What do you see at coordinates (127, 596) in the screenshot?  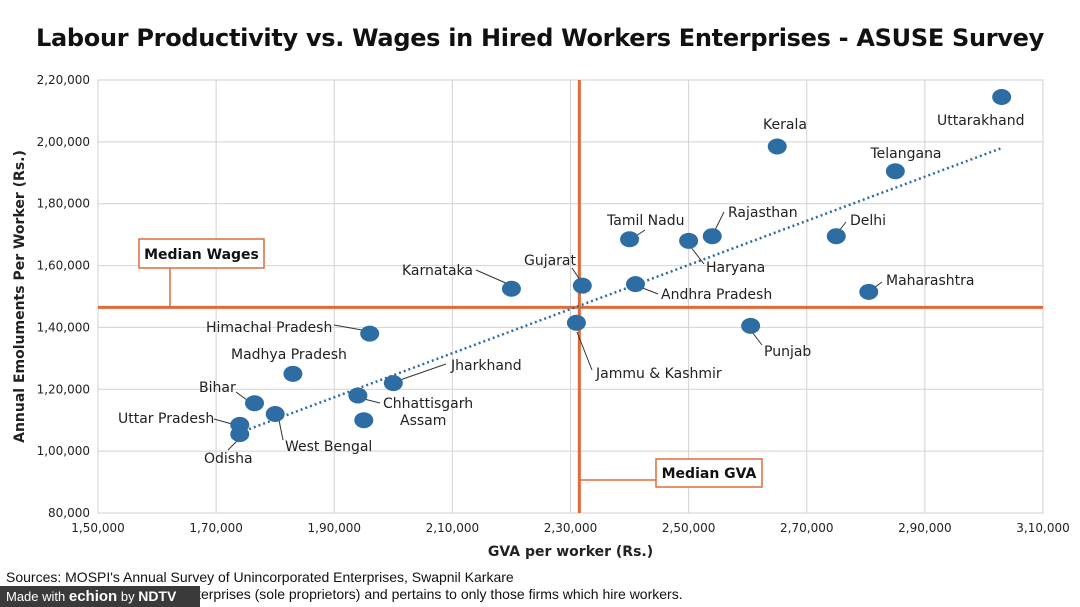 I see `badge-by: by` at bounding box center [127, 596].